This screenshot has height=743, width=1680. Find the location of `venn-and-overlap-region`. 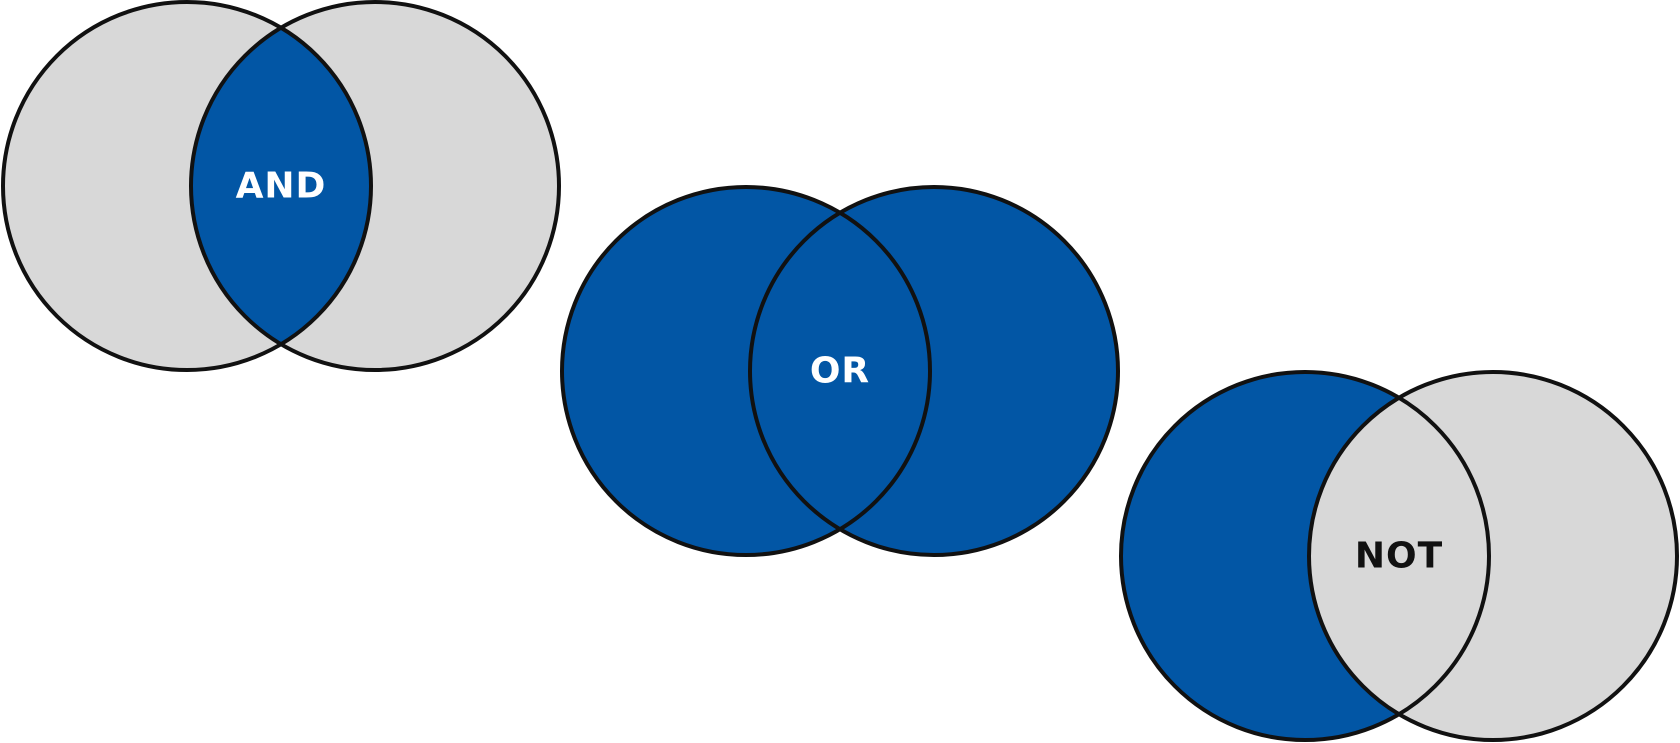

venn-and-overlap-region is located at coordinates (281, 186).